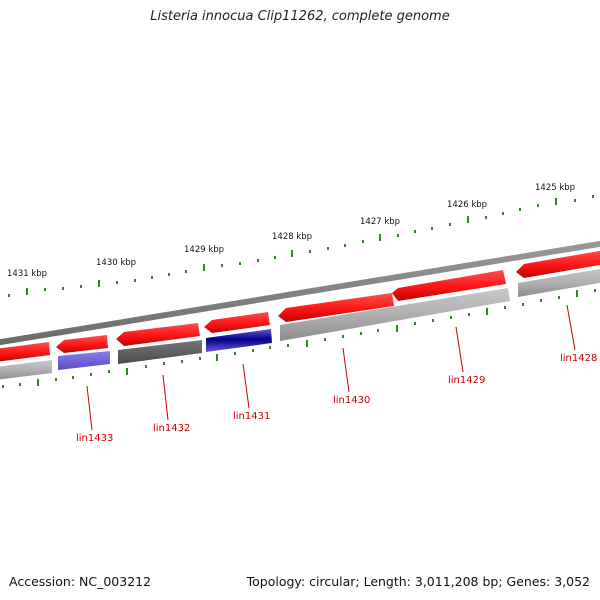 The height and width of the screenshot is (600, 600). What do you see at coordinates (116, 263) in the screenshot?
I see `scale-label: 1430 kbp` at bounding box center [116, 263].